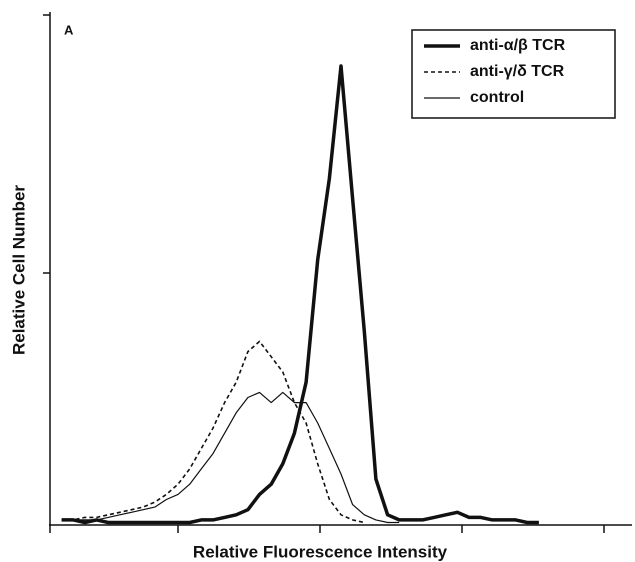 This screenshot has width=635, height=562. What do you see at coordinates (230, 457) in the screenshot?
I see `series-line` at bounding box center [230, 457].